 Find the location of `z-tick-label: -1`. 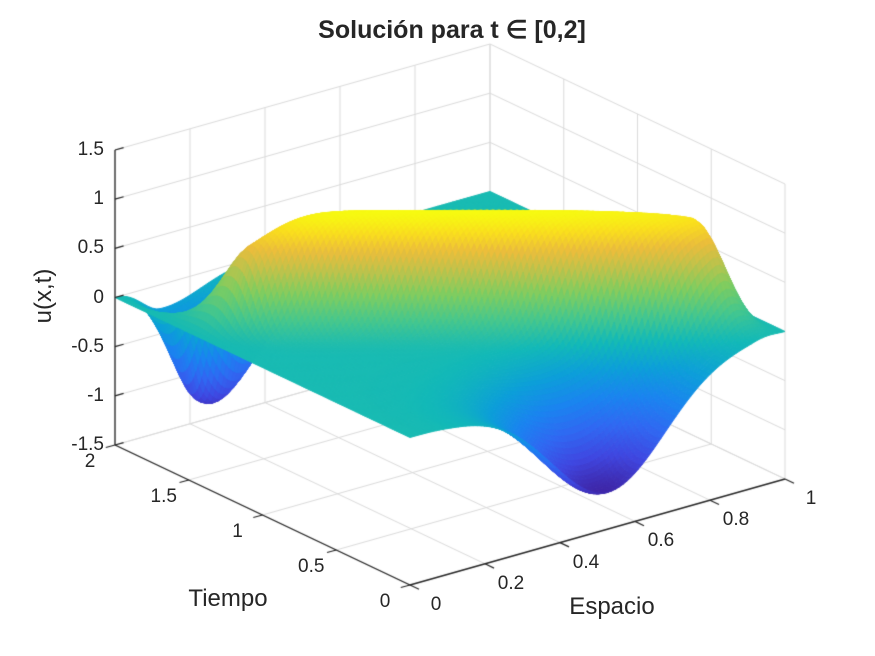

z-tick-label: -1 is located at coordinates (95, 395).